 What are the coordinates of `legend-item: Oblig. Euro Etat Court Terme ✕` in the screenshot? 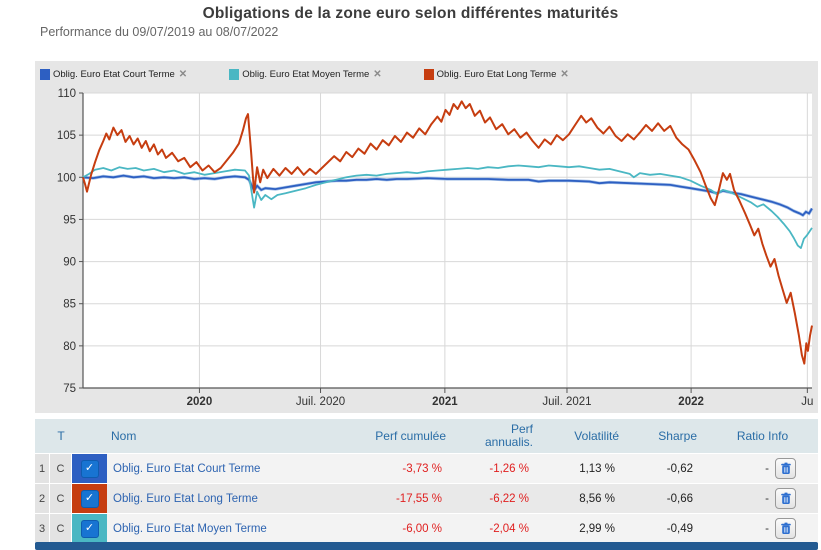 It's located at (113, 74).